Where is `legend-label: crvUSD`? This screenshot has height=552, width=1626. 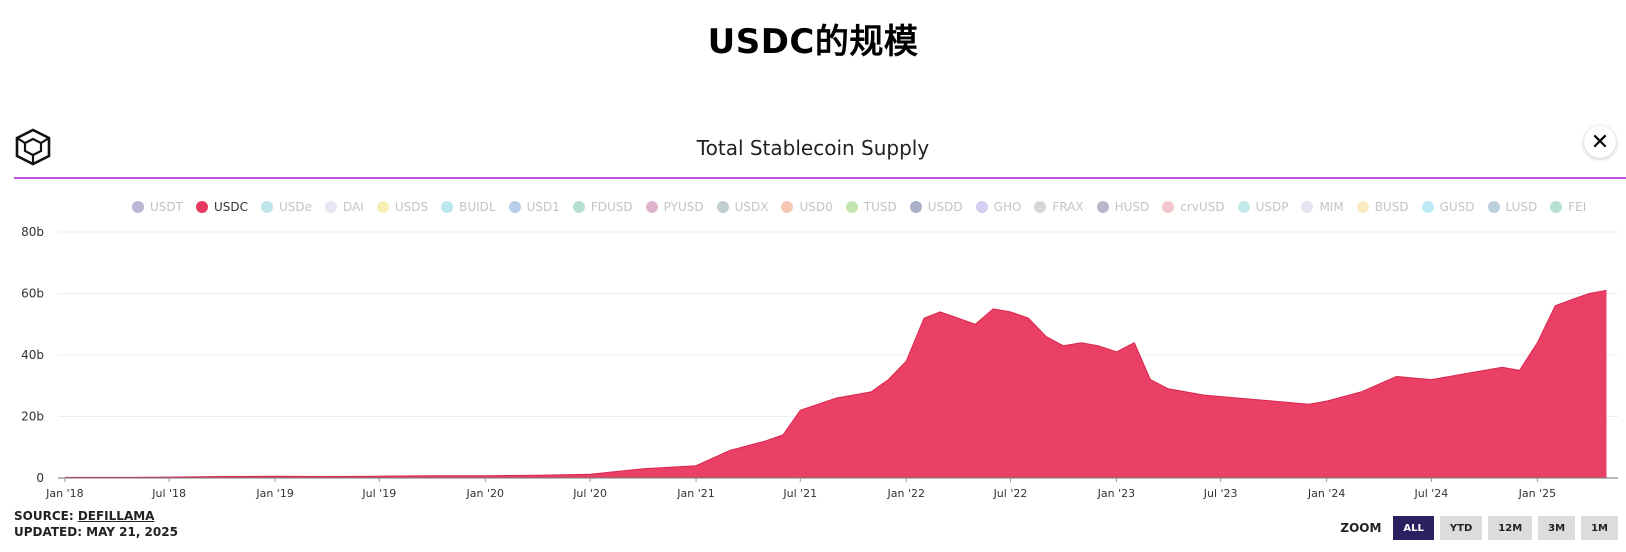 legend-label: crvUSD is located at coordinates (1202, 207).